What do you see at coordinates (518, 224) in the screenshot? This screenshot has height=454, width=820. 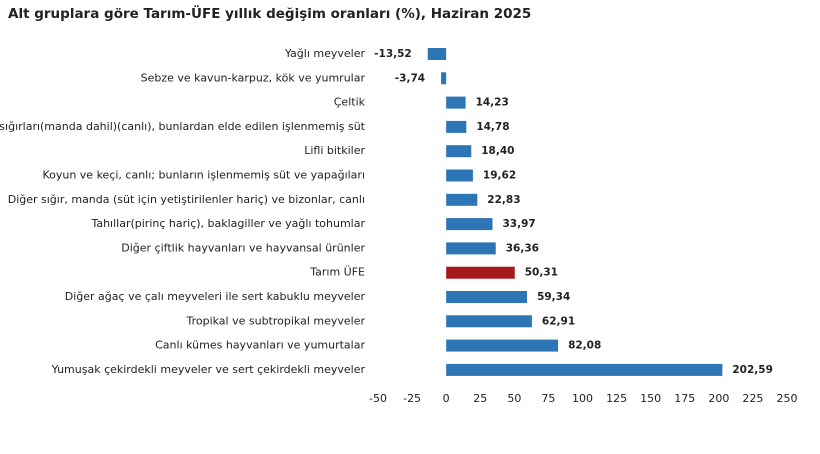 I see `value-label: 33,97` at bounding box center [518, 224].